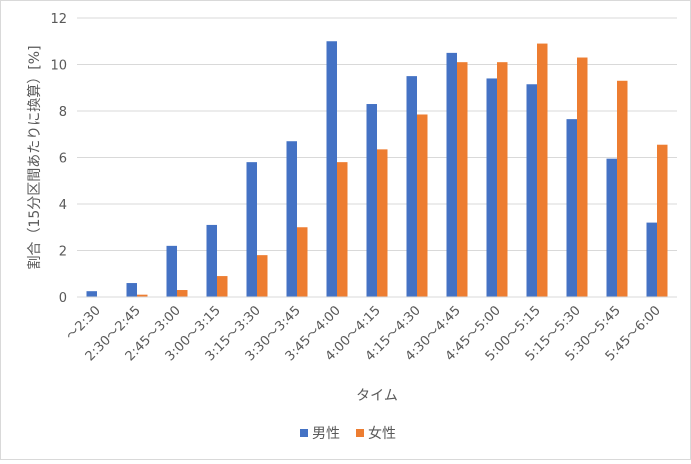  Describe the element at coordinates (58, 19) in the screenshot. I see `y-tick-label: 12` at that location.